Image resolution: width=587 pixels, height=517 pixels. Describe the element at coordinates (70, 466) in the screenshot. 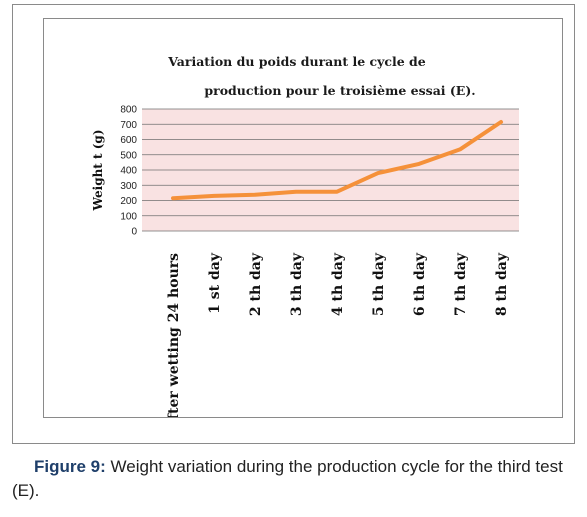

I see `caption-label: Figure 9:` at that location.